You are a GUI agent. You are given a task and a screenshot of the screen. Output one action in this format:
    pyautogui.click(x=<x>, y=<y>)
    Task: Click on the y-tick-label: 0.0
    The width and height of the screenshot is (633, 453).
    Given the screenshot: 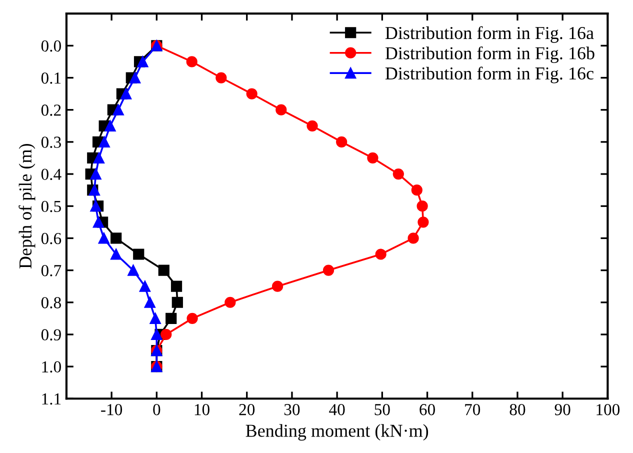 What is the action you would take?
    pyautogui.click(x=51, y=46)
    